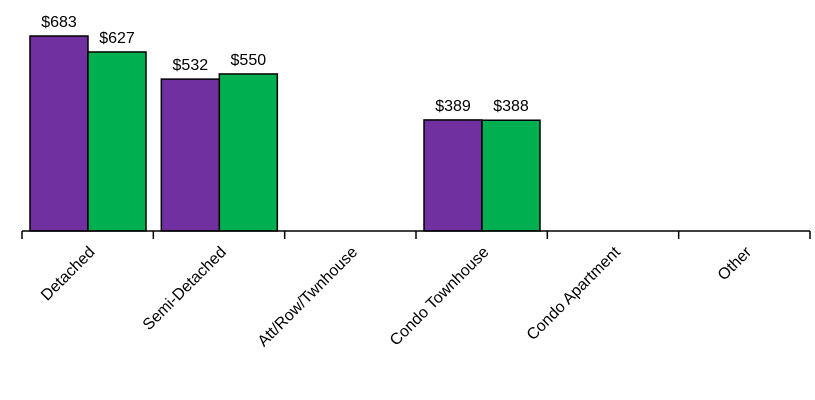 The image size is (815, 400). Describe the element at coordinates (308, 297) in the screenshot. I see `category-label: Att/Row/Twnhouse` at that location.